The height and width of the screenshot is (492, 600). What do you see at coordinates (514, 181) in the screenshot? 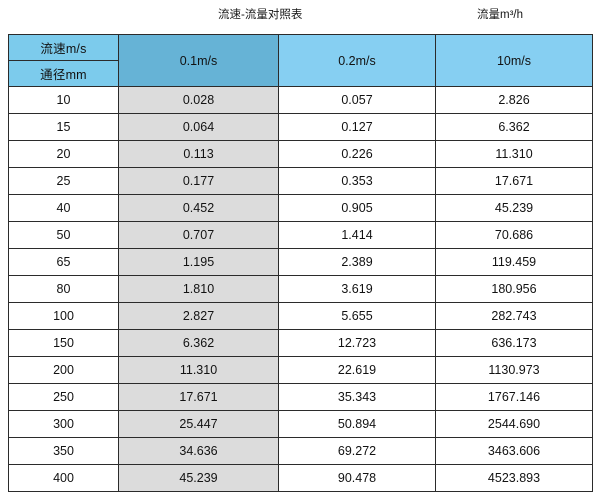
I see `cell-flow-2: 17.671` at bounding box center [514, 181].